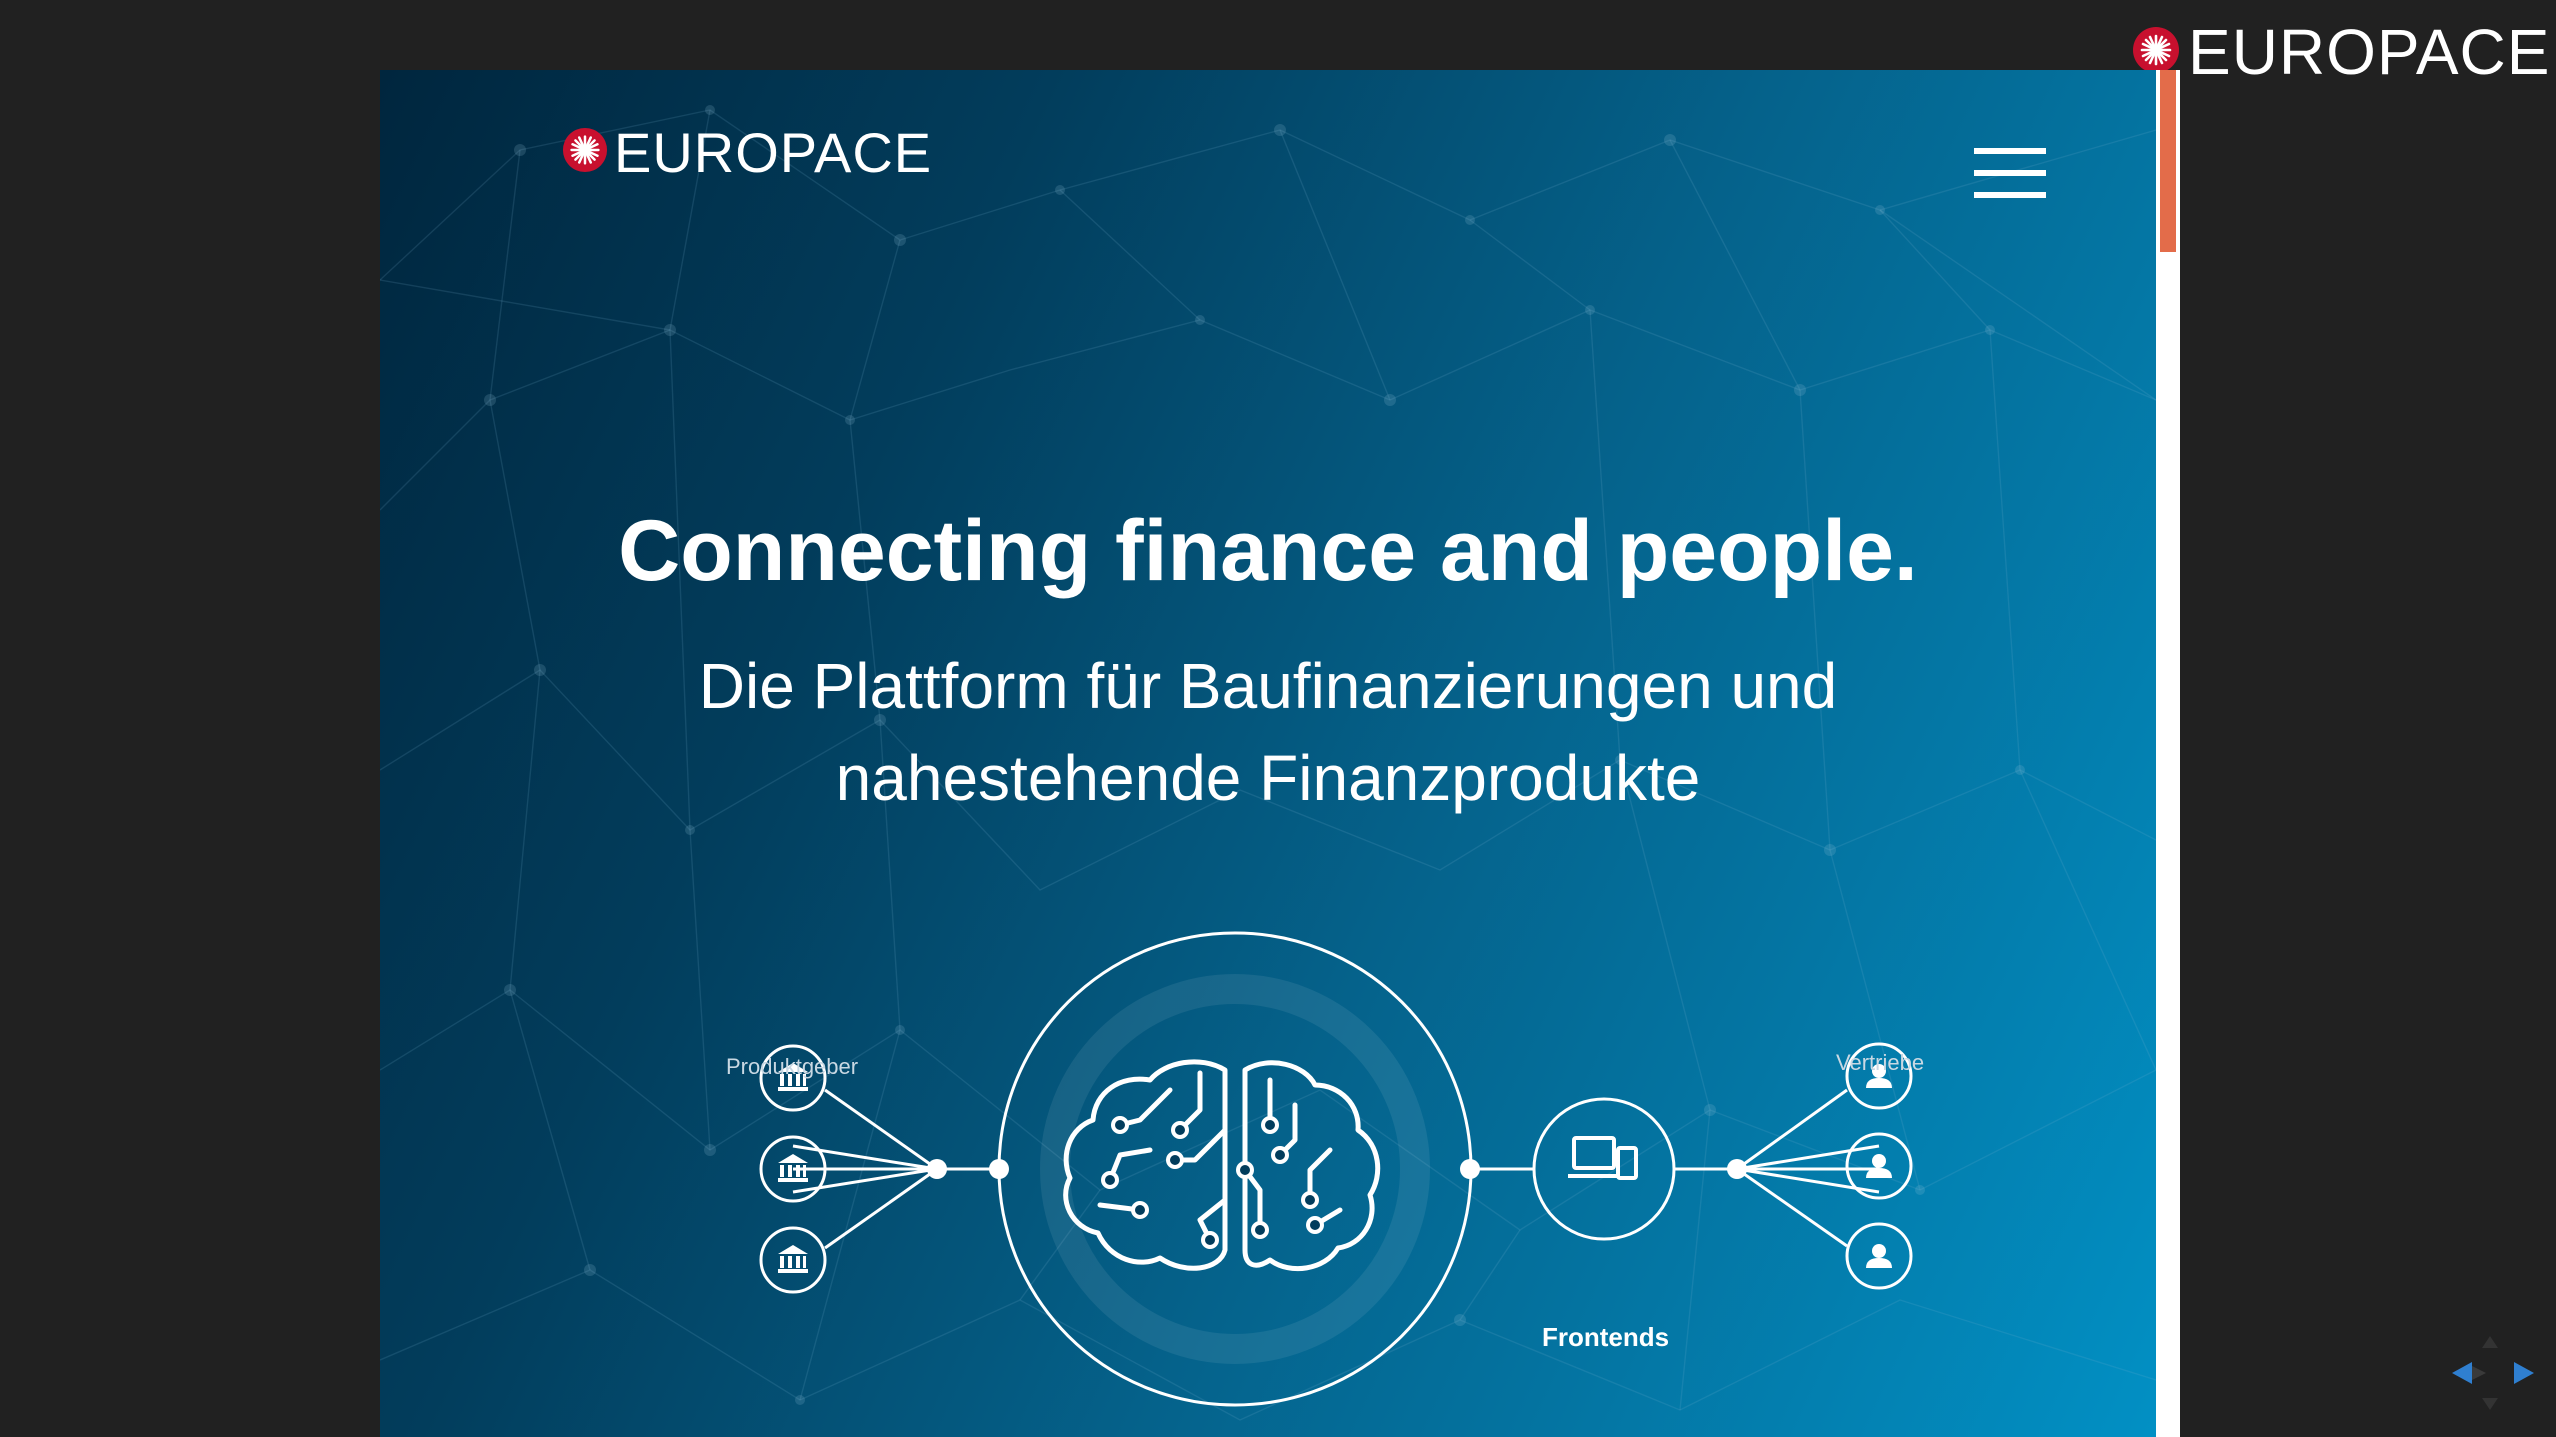 The width and height of the screenshot is (2556, 1437). Describe the element at coordinates (1879, 1166) in the screenshot. I see `user-icon` at that location.